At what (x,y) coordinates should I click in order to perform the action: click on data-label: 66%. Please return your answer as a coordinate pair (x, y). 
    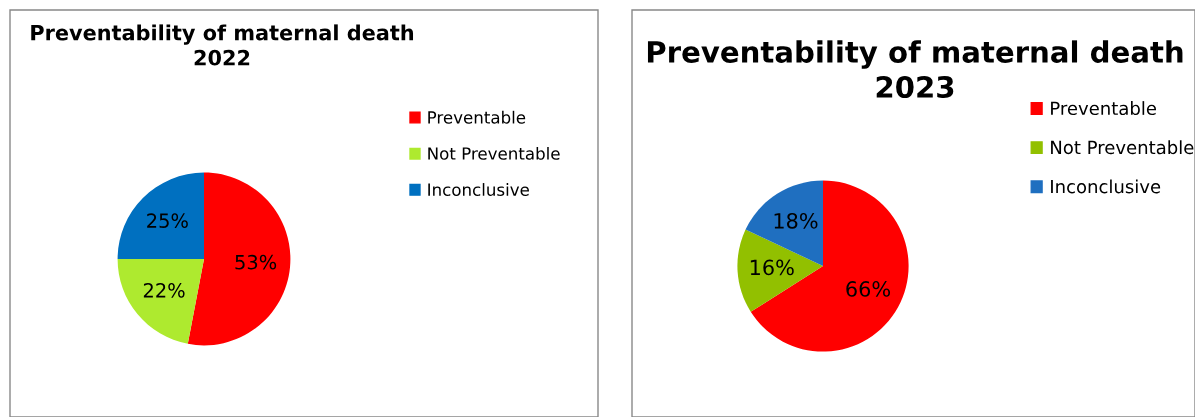
    Looking at the image, I should click on (868, 289).